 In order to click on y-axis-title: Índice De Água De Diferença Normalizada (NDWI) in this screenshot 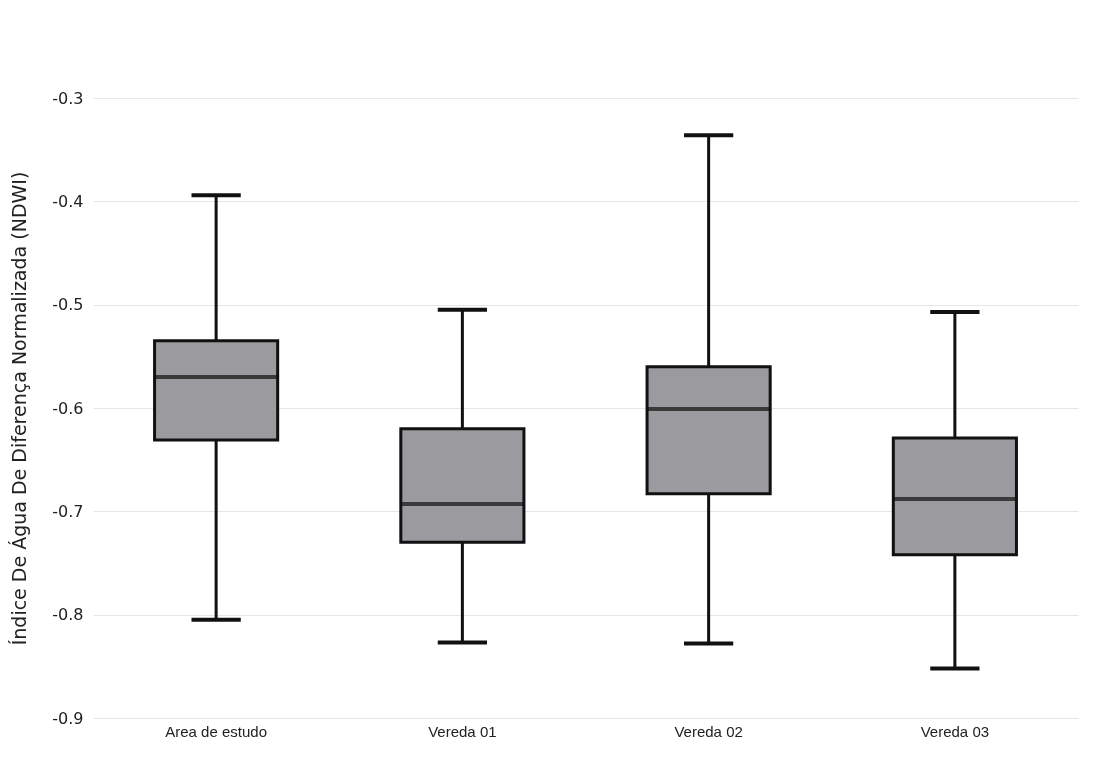, I will do `click(19, 408)`.